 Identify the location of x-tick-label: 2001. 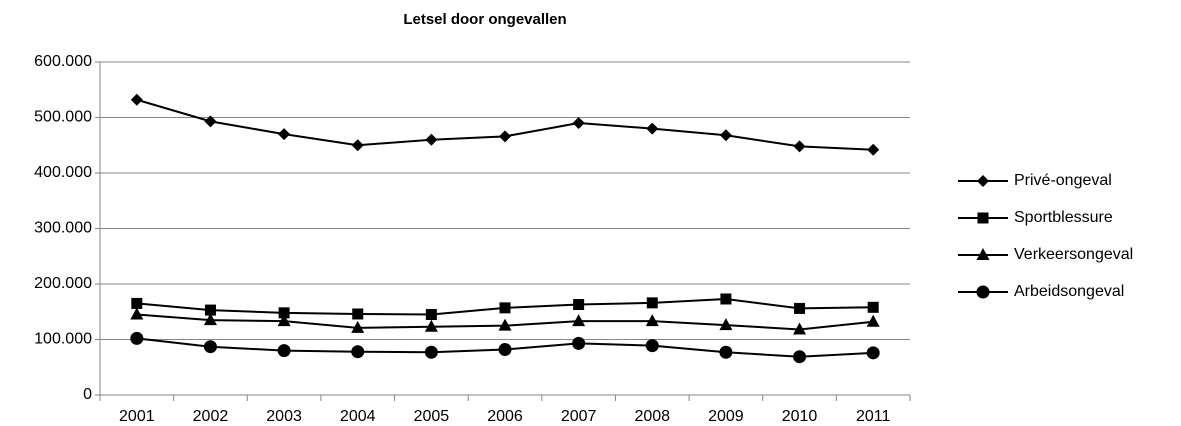
(137, 416).